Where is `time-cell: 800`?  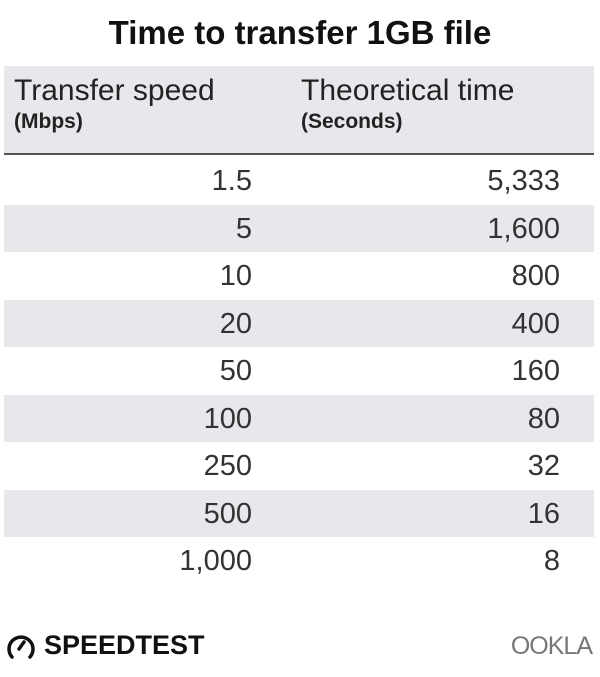
time-cell: 800 is located at coordinates (535, 276).